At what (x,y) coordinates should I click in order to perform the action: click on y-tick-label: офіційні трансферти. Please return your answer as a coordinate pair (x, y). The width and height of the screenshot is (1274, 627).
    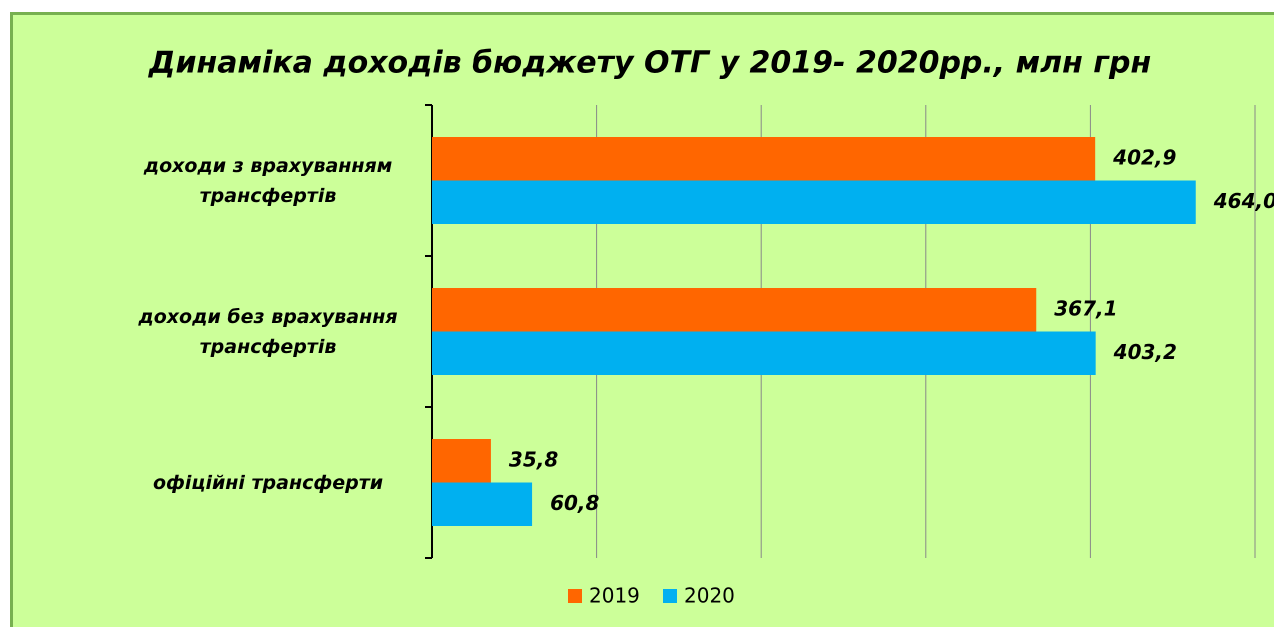
    Looking at the image, I should click on (268, 482).